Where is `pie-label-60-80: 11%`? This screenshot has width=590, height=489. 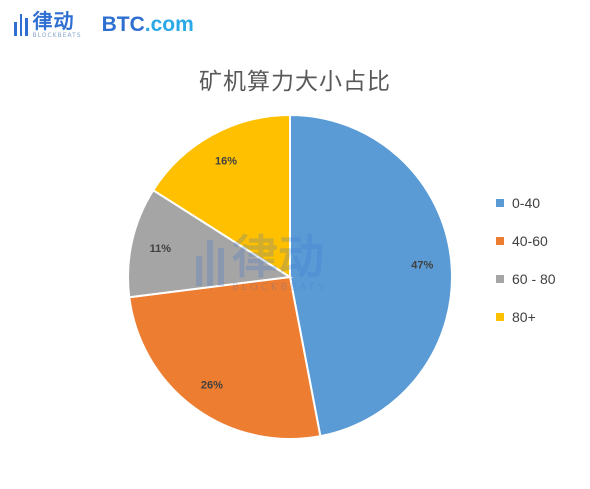
pie-label-60-80: 11% is located at coordinates (161, 249).